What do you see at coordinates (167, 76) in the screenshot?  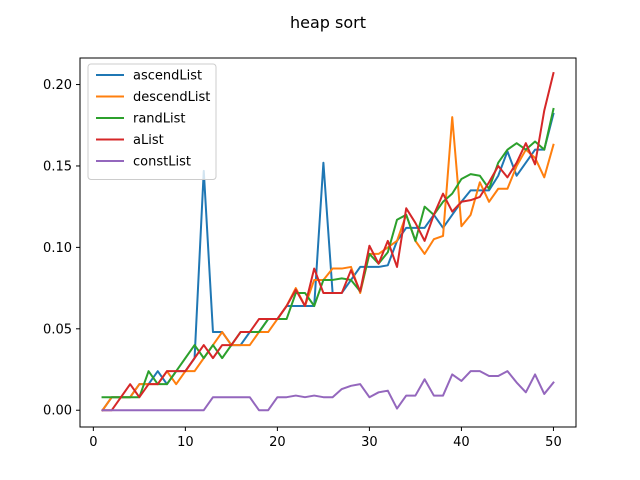 I see `legend-label-ascendList: ascendList` at bounding box center [167, 76].